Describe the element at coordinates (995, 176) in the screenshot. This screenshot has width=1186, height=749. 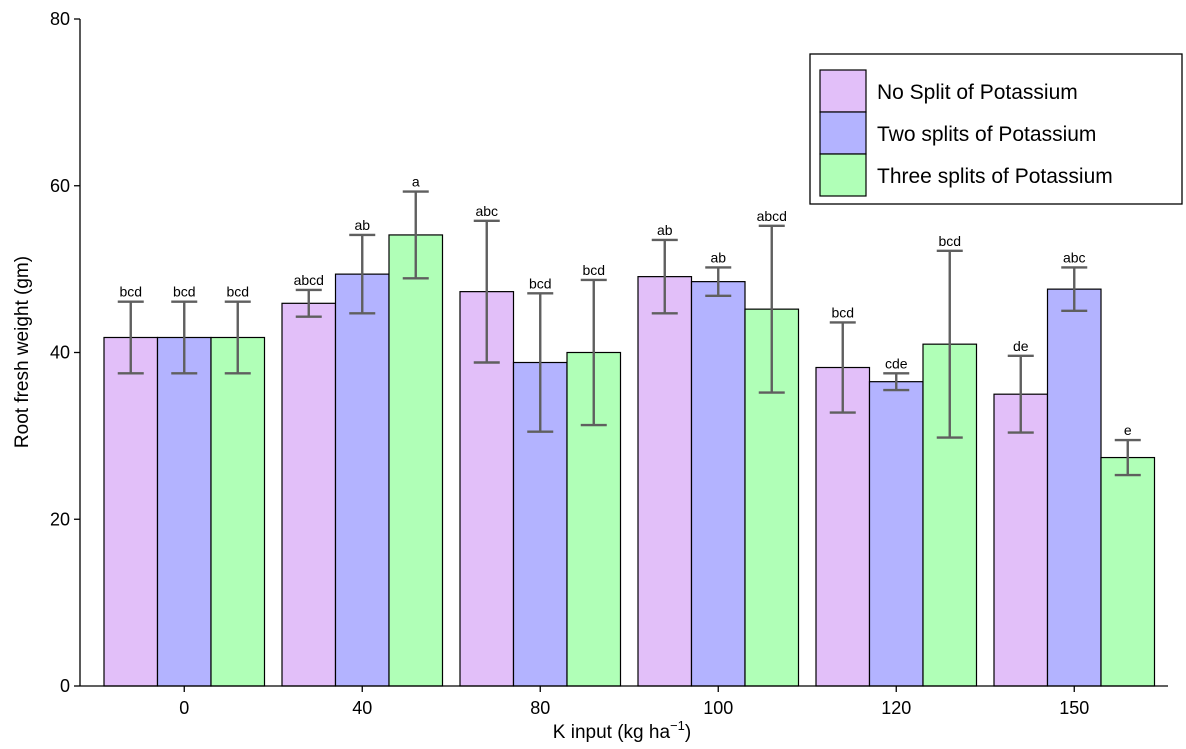
I see `legend-label: Three splits of Potassium` at that location.